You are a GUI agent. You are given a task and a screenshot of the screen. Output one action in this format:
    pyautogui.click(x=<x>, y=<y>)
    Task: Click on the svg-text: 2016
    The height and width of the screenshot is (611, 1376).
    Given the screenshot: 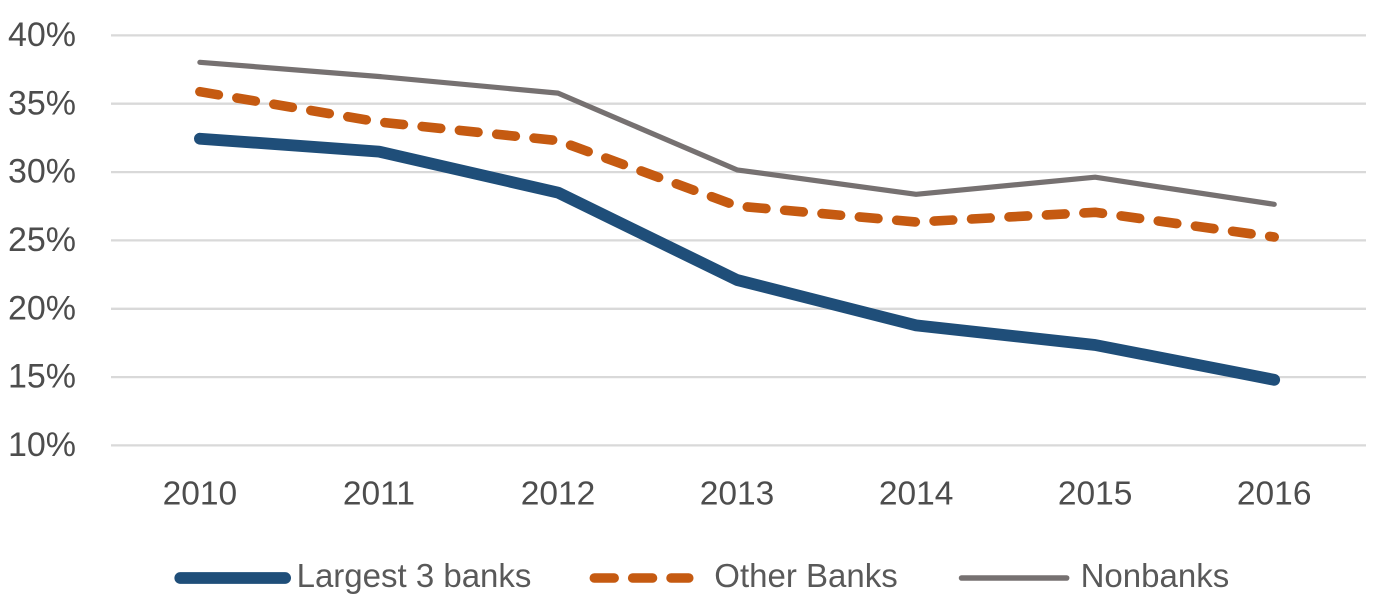 What is the action you would take?
    pyautogui.click(x=1274, y=494)
    